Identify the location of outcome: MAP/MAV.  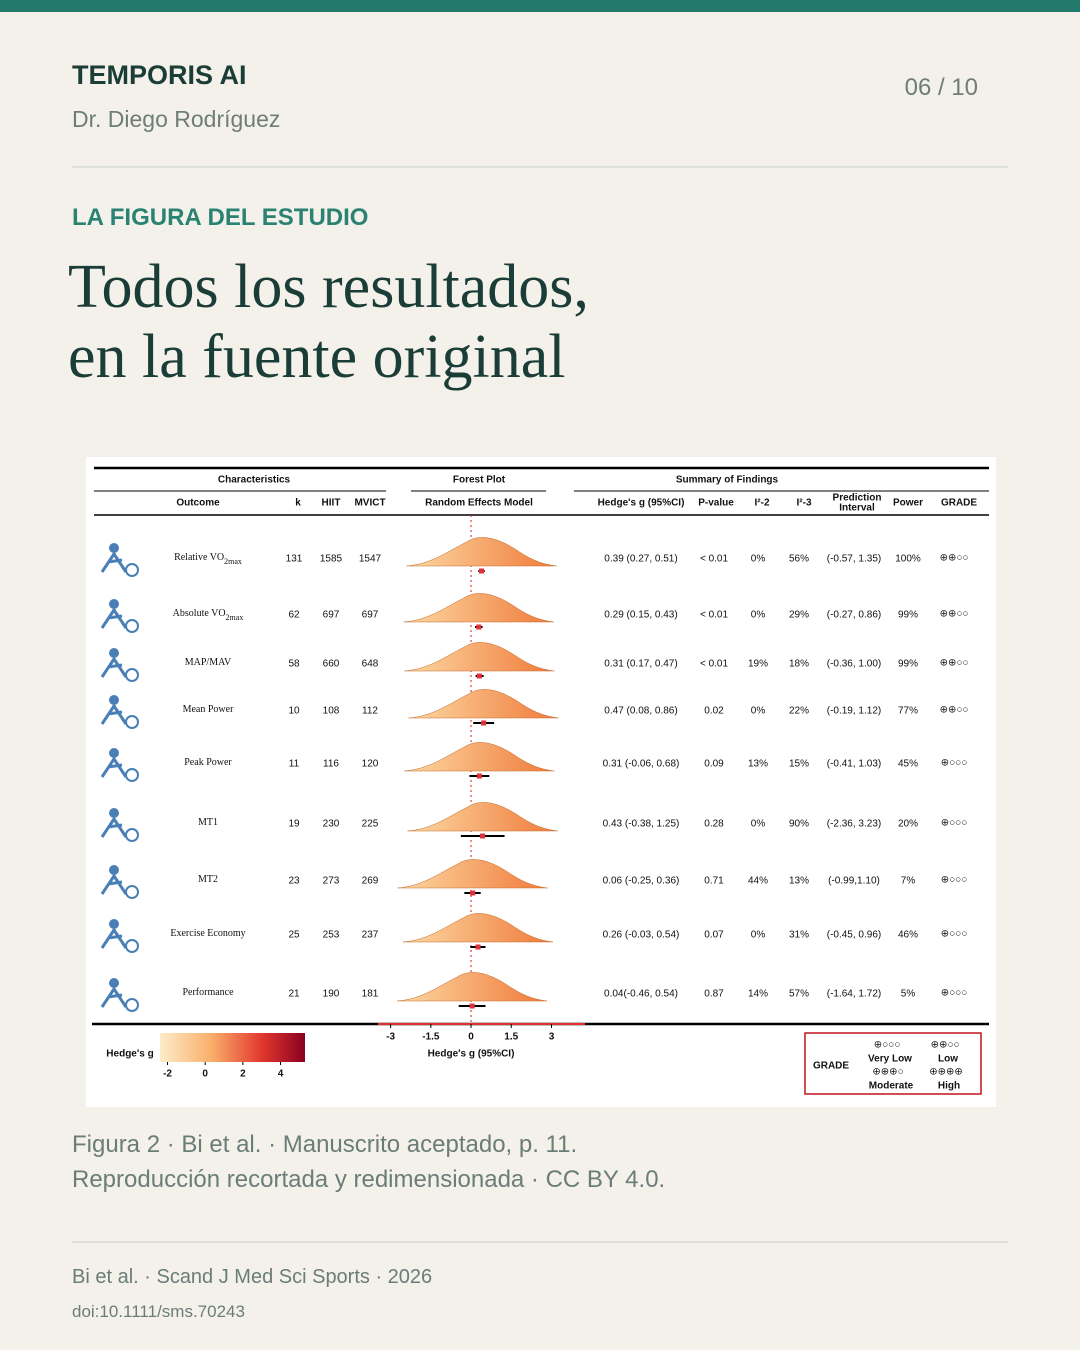
(208, 662).